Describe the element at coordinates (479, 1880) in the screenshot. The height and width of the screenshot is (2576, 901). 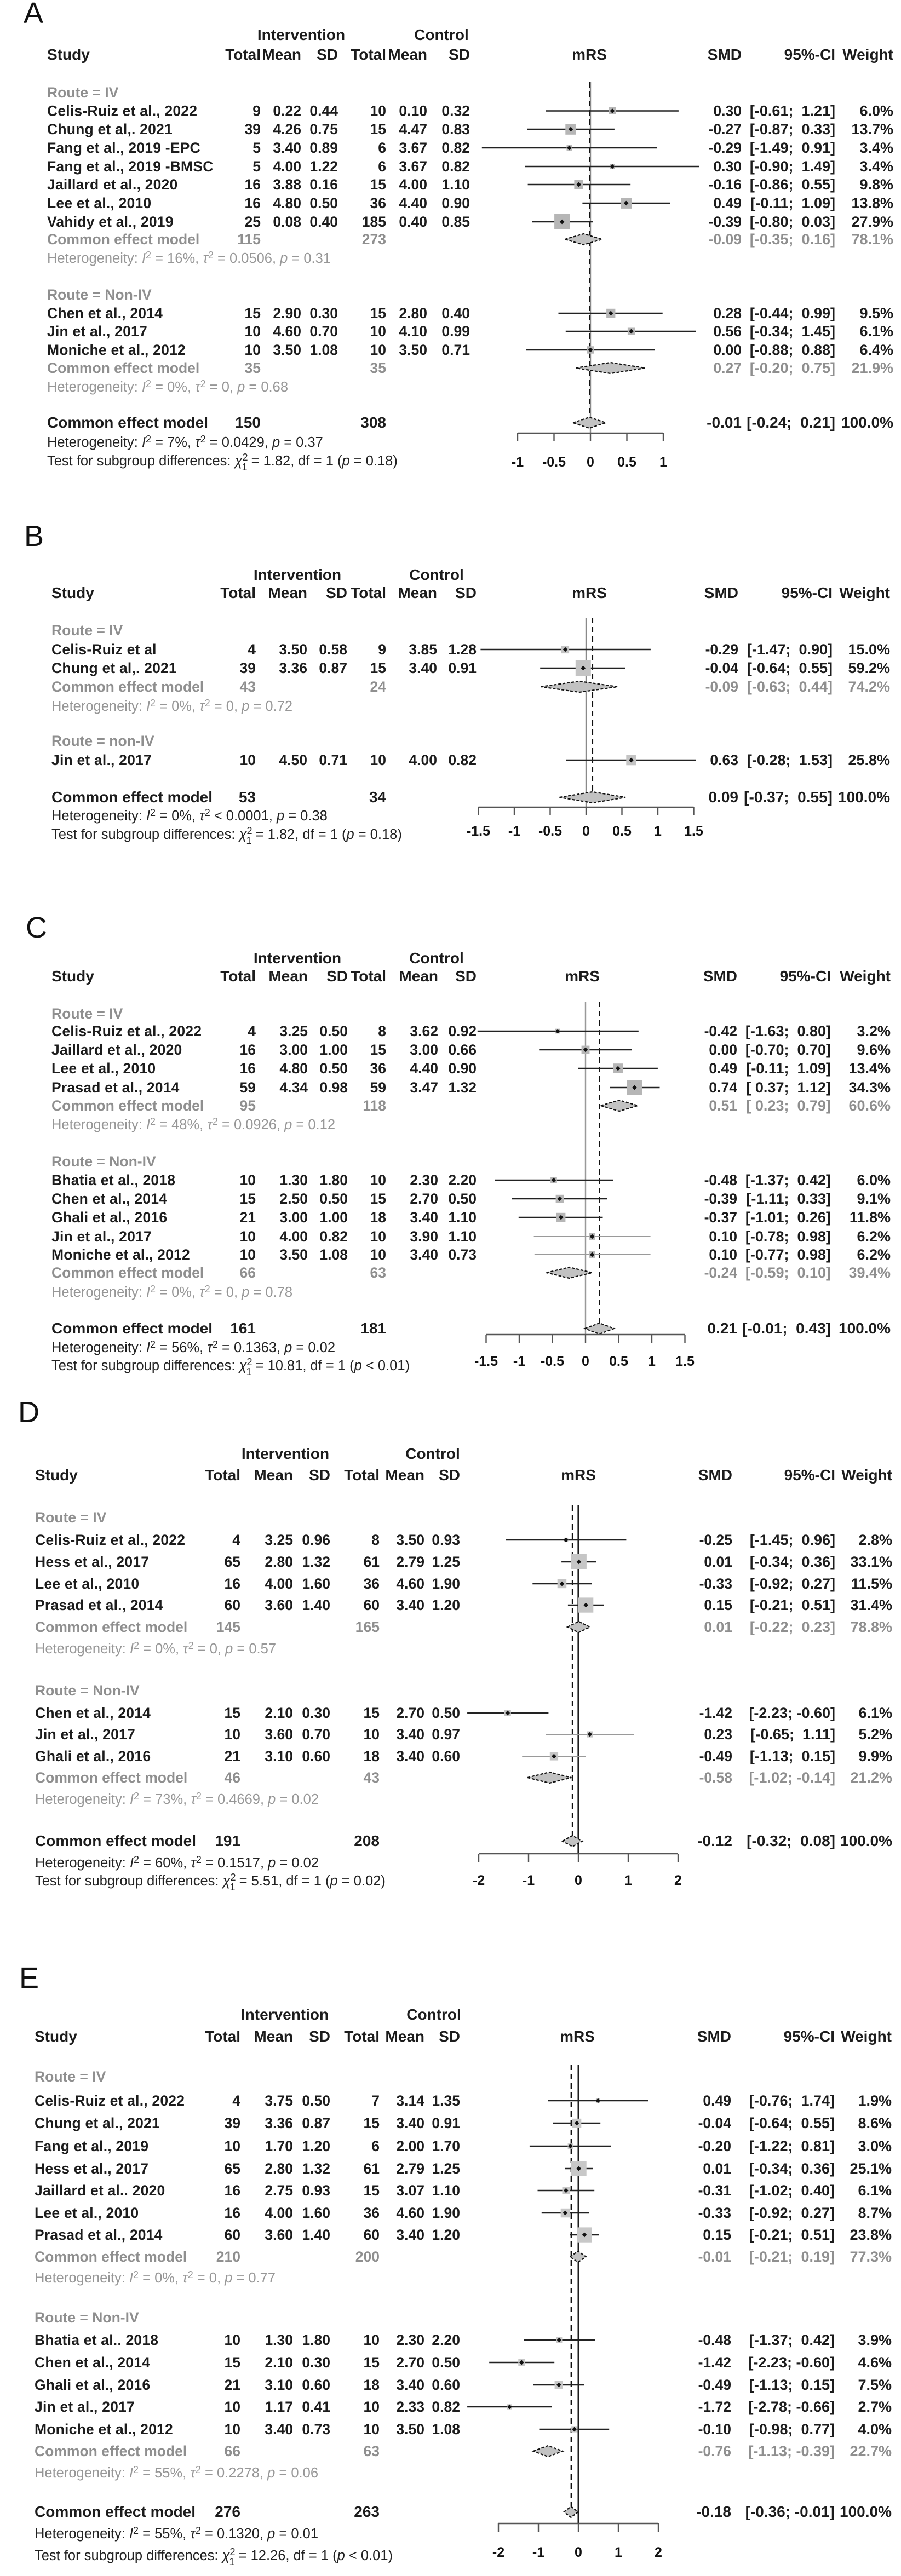
I see `svg-text: -2` at that location.